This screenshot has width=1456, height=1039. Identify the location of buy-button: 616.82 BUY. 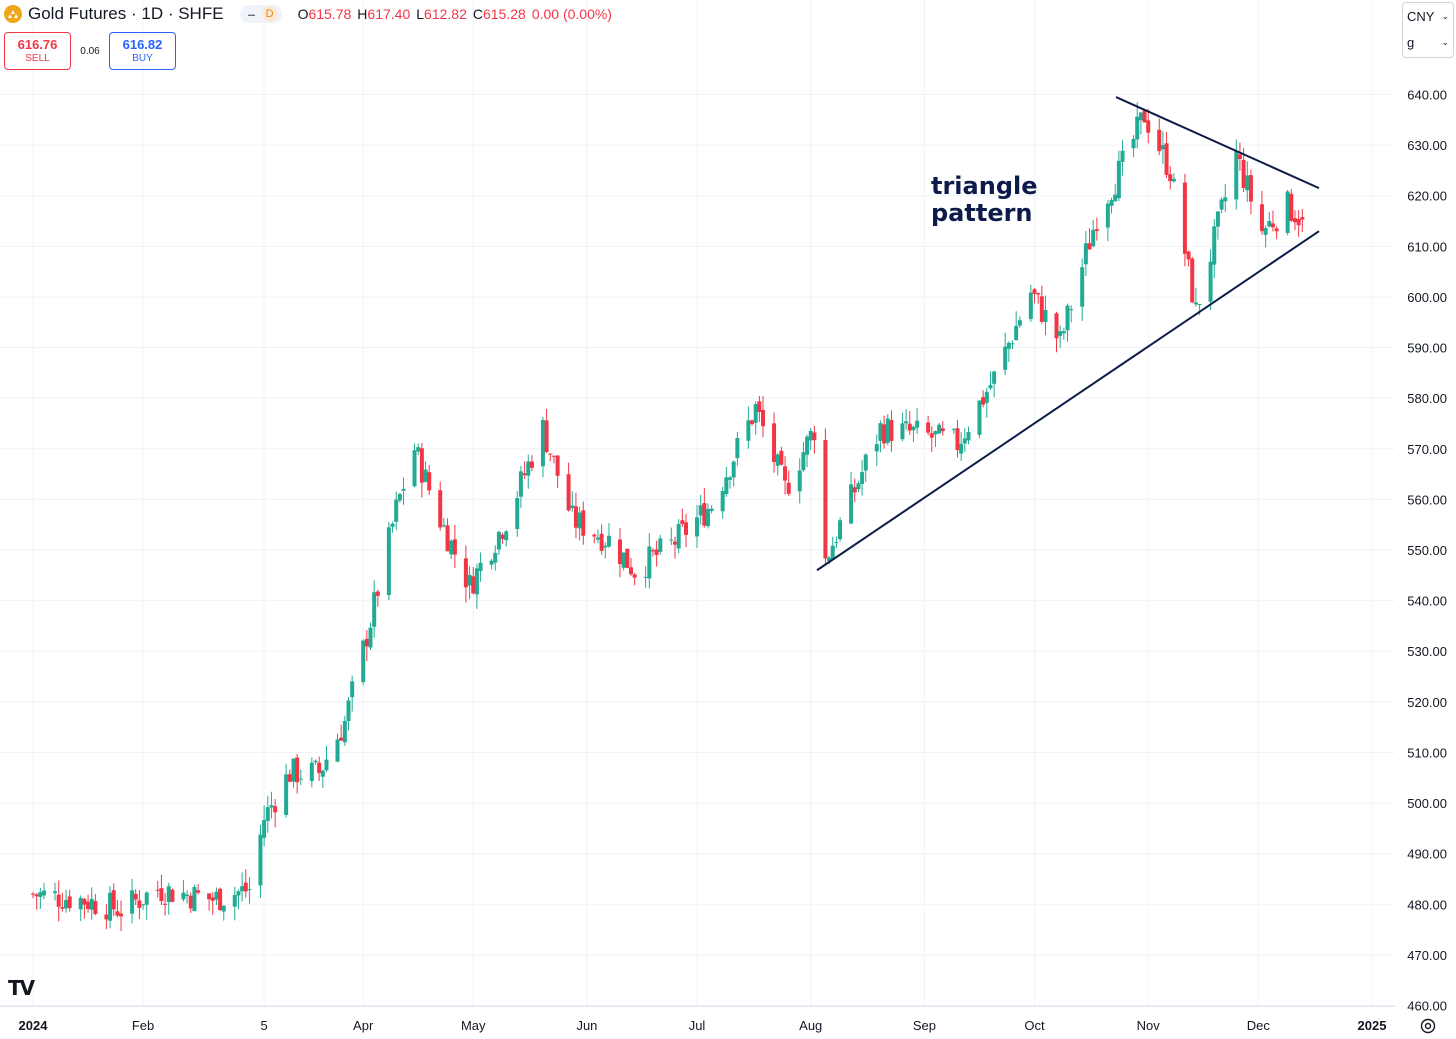
(142, 51).